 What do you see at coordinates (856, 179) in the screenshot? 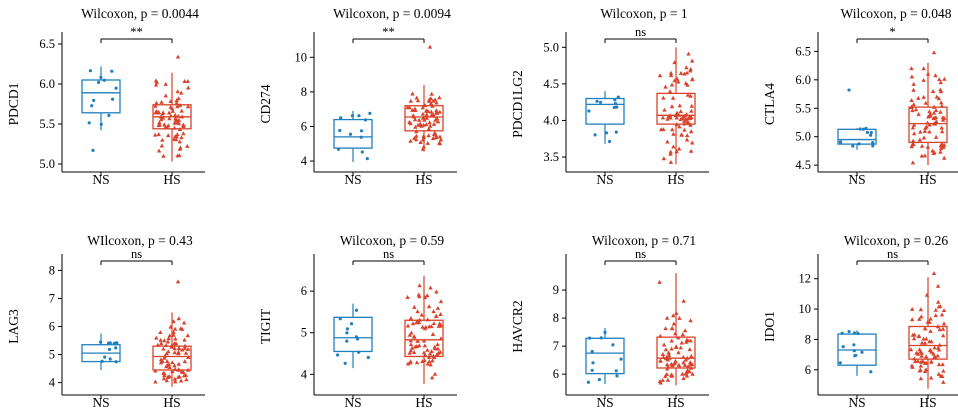
I see `x-tick-label-ns: NS` at bounding box center [856, 179].